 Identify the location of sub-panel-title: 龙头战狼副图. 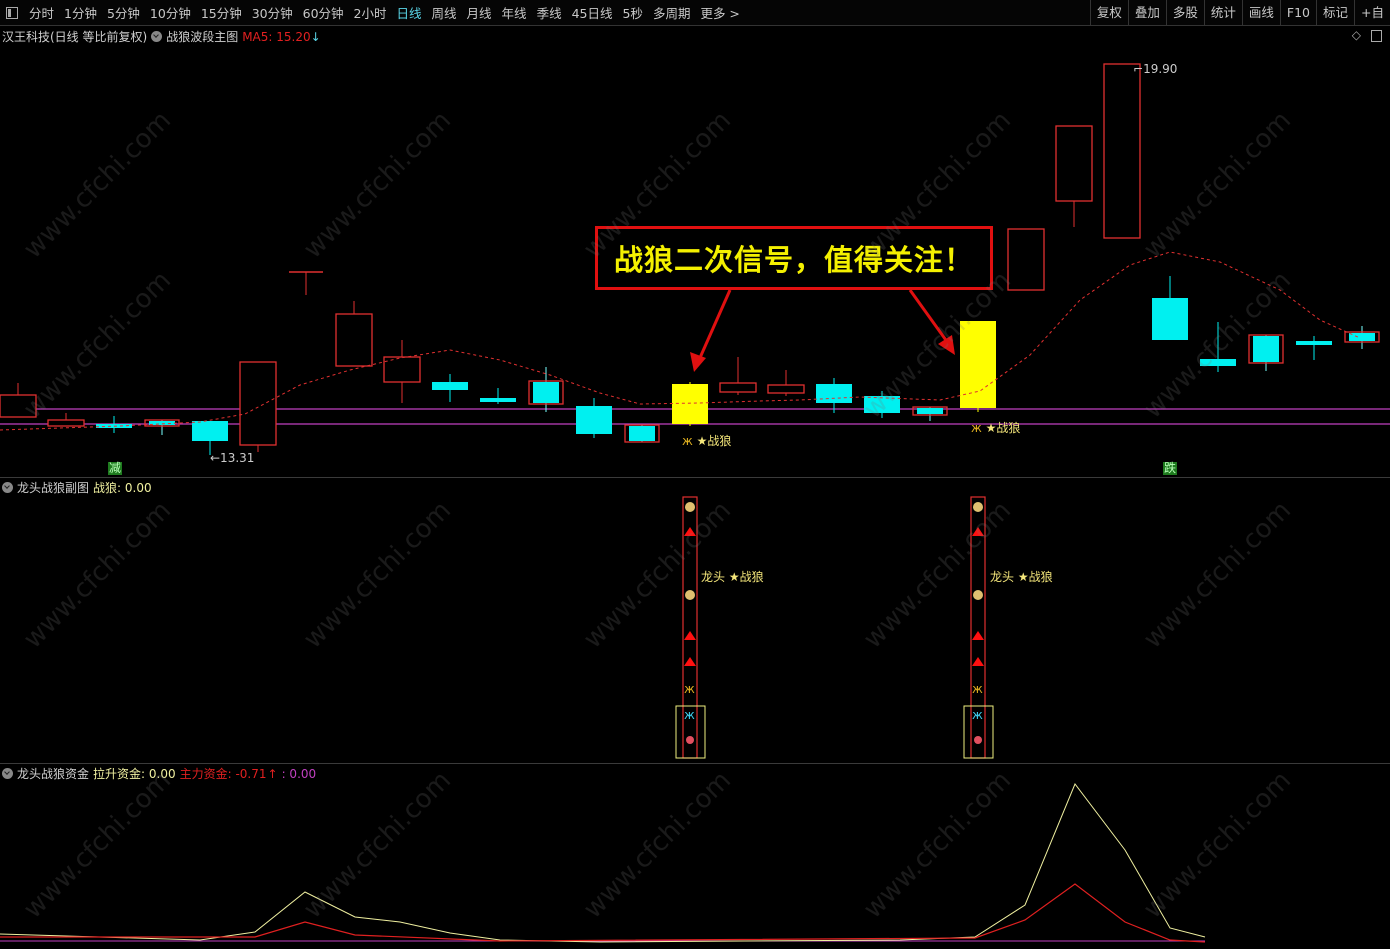
(53, 488).